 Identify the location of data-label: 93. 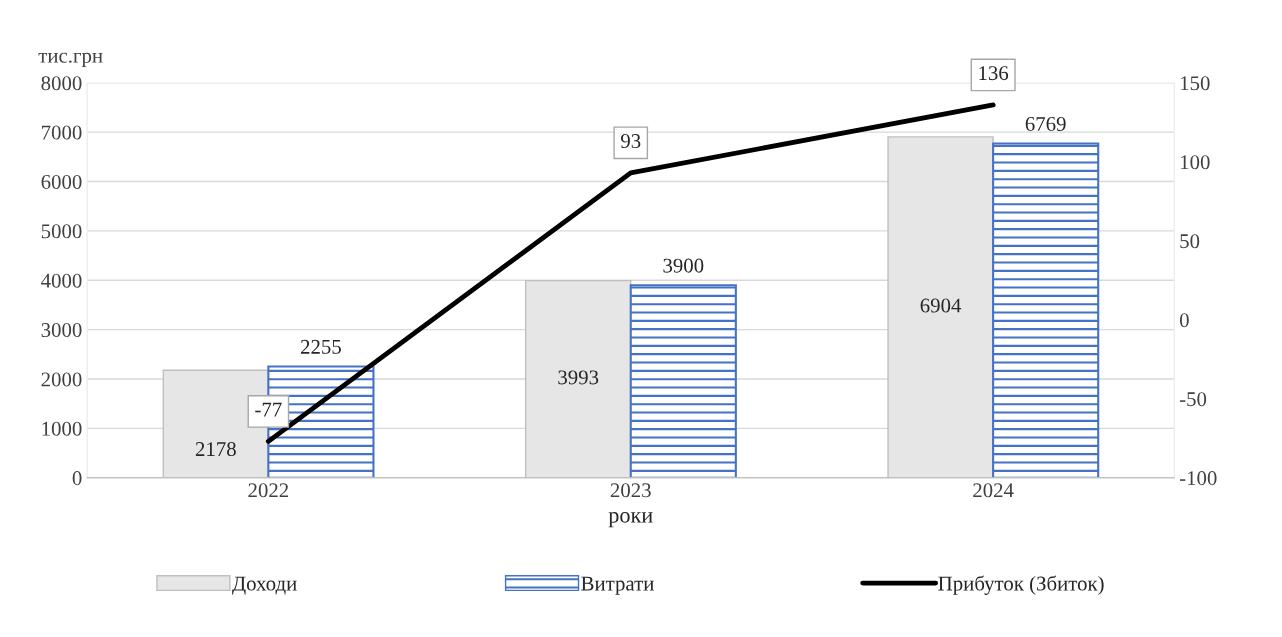
(631, 141).